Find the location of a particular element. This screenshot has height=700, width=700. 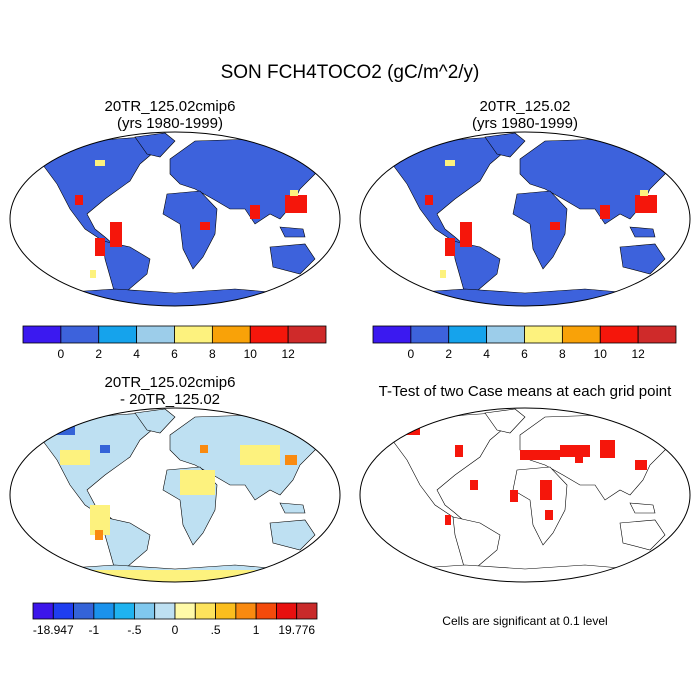

panel2-title-line2: (yrs 1980-1999) is located at coordinates (525, 123).